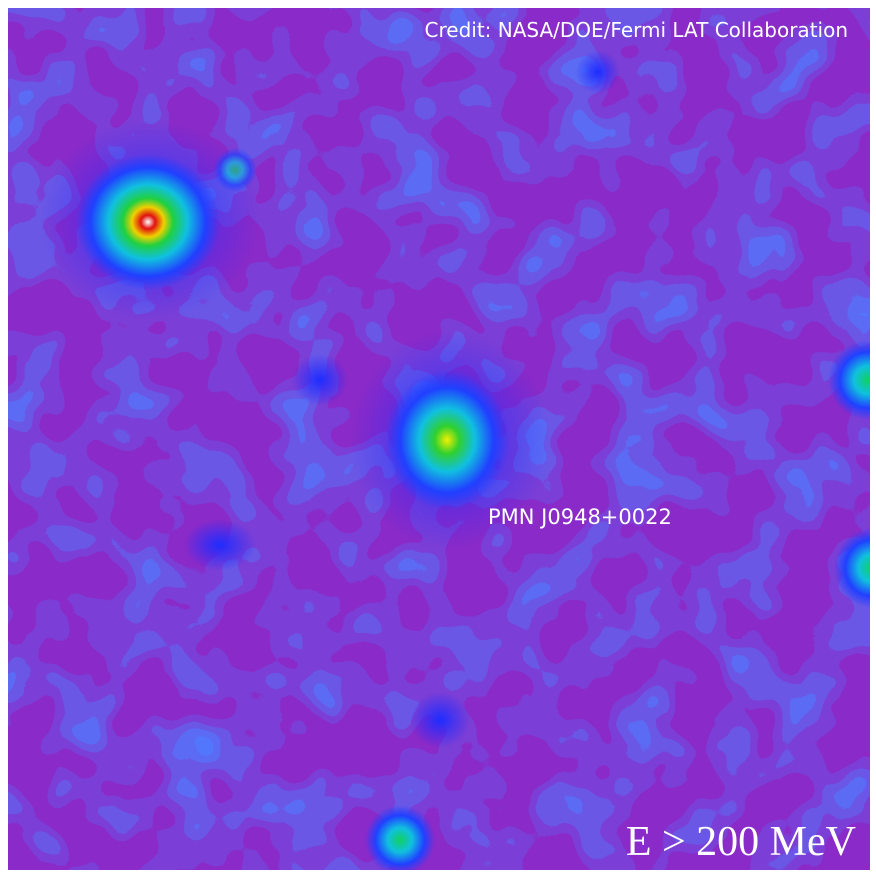 The image size is (876, 878). I want to click on credit: Credit: NASA/DOE/Fermi LAT Collaboration, so click(636, 30).